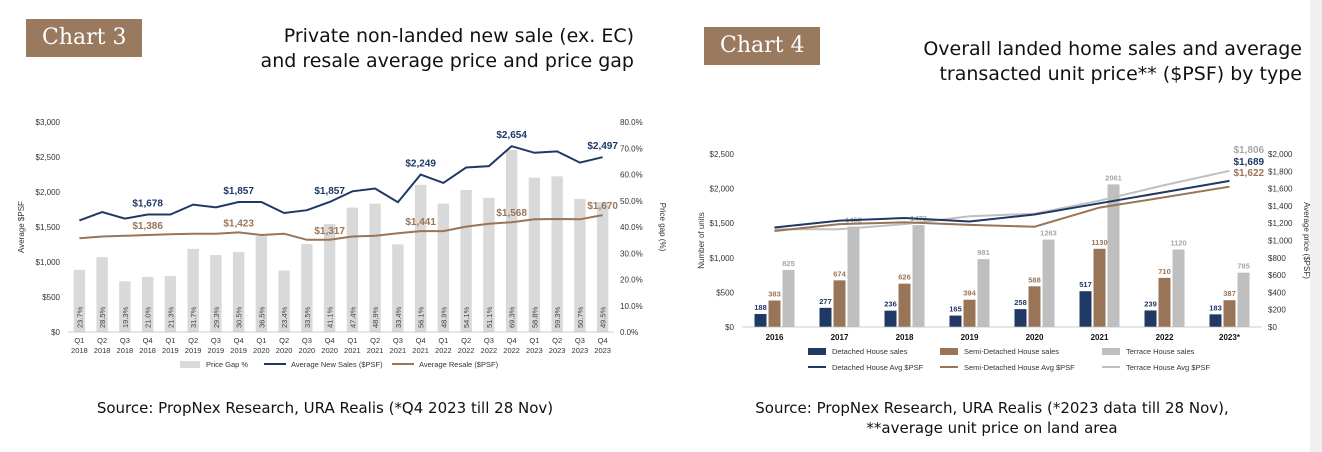  I want to click on semi-detached-sales-label: 588, so click(1034, 279).